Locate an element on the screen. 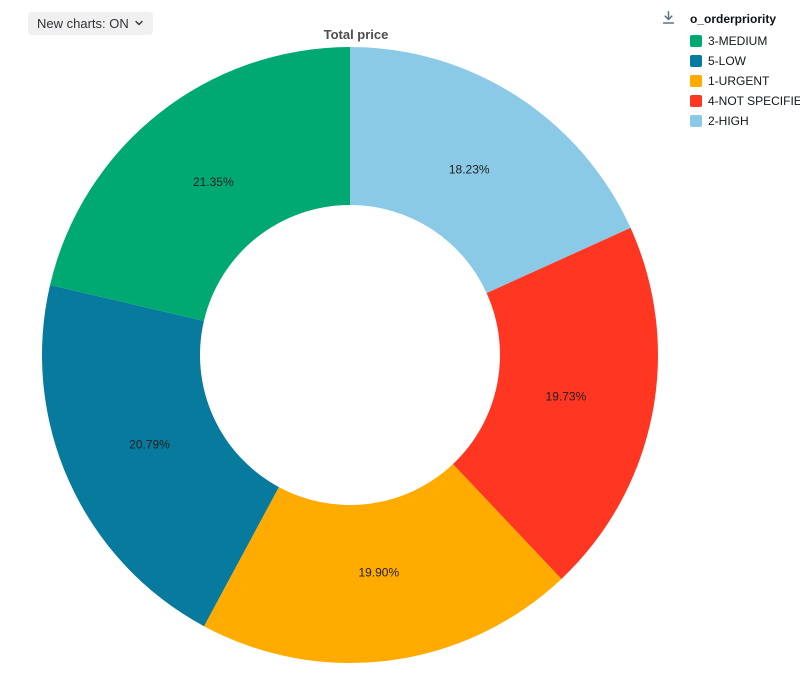  slice-percentage-label: 19.73% is located at coordinates (566, 397).